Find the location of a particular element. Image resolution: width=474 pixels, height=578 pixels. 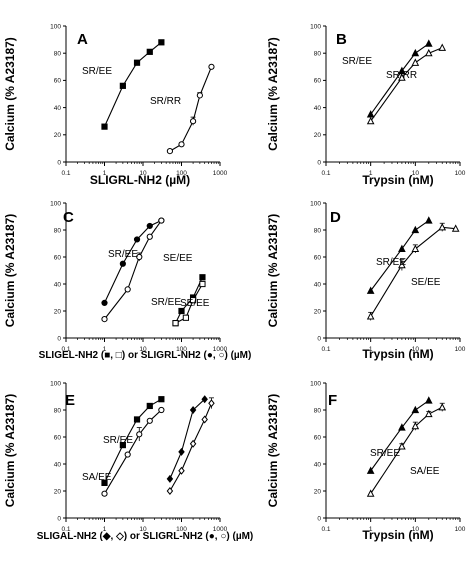

series-annotation: SR/RR is located at coordinates (401, 75).